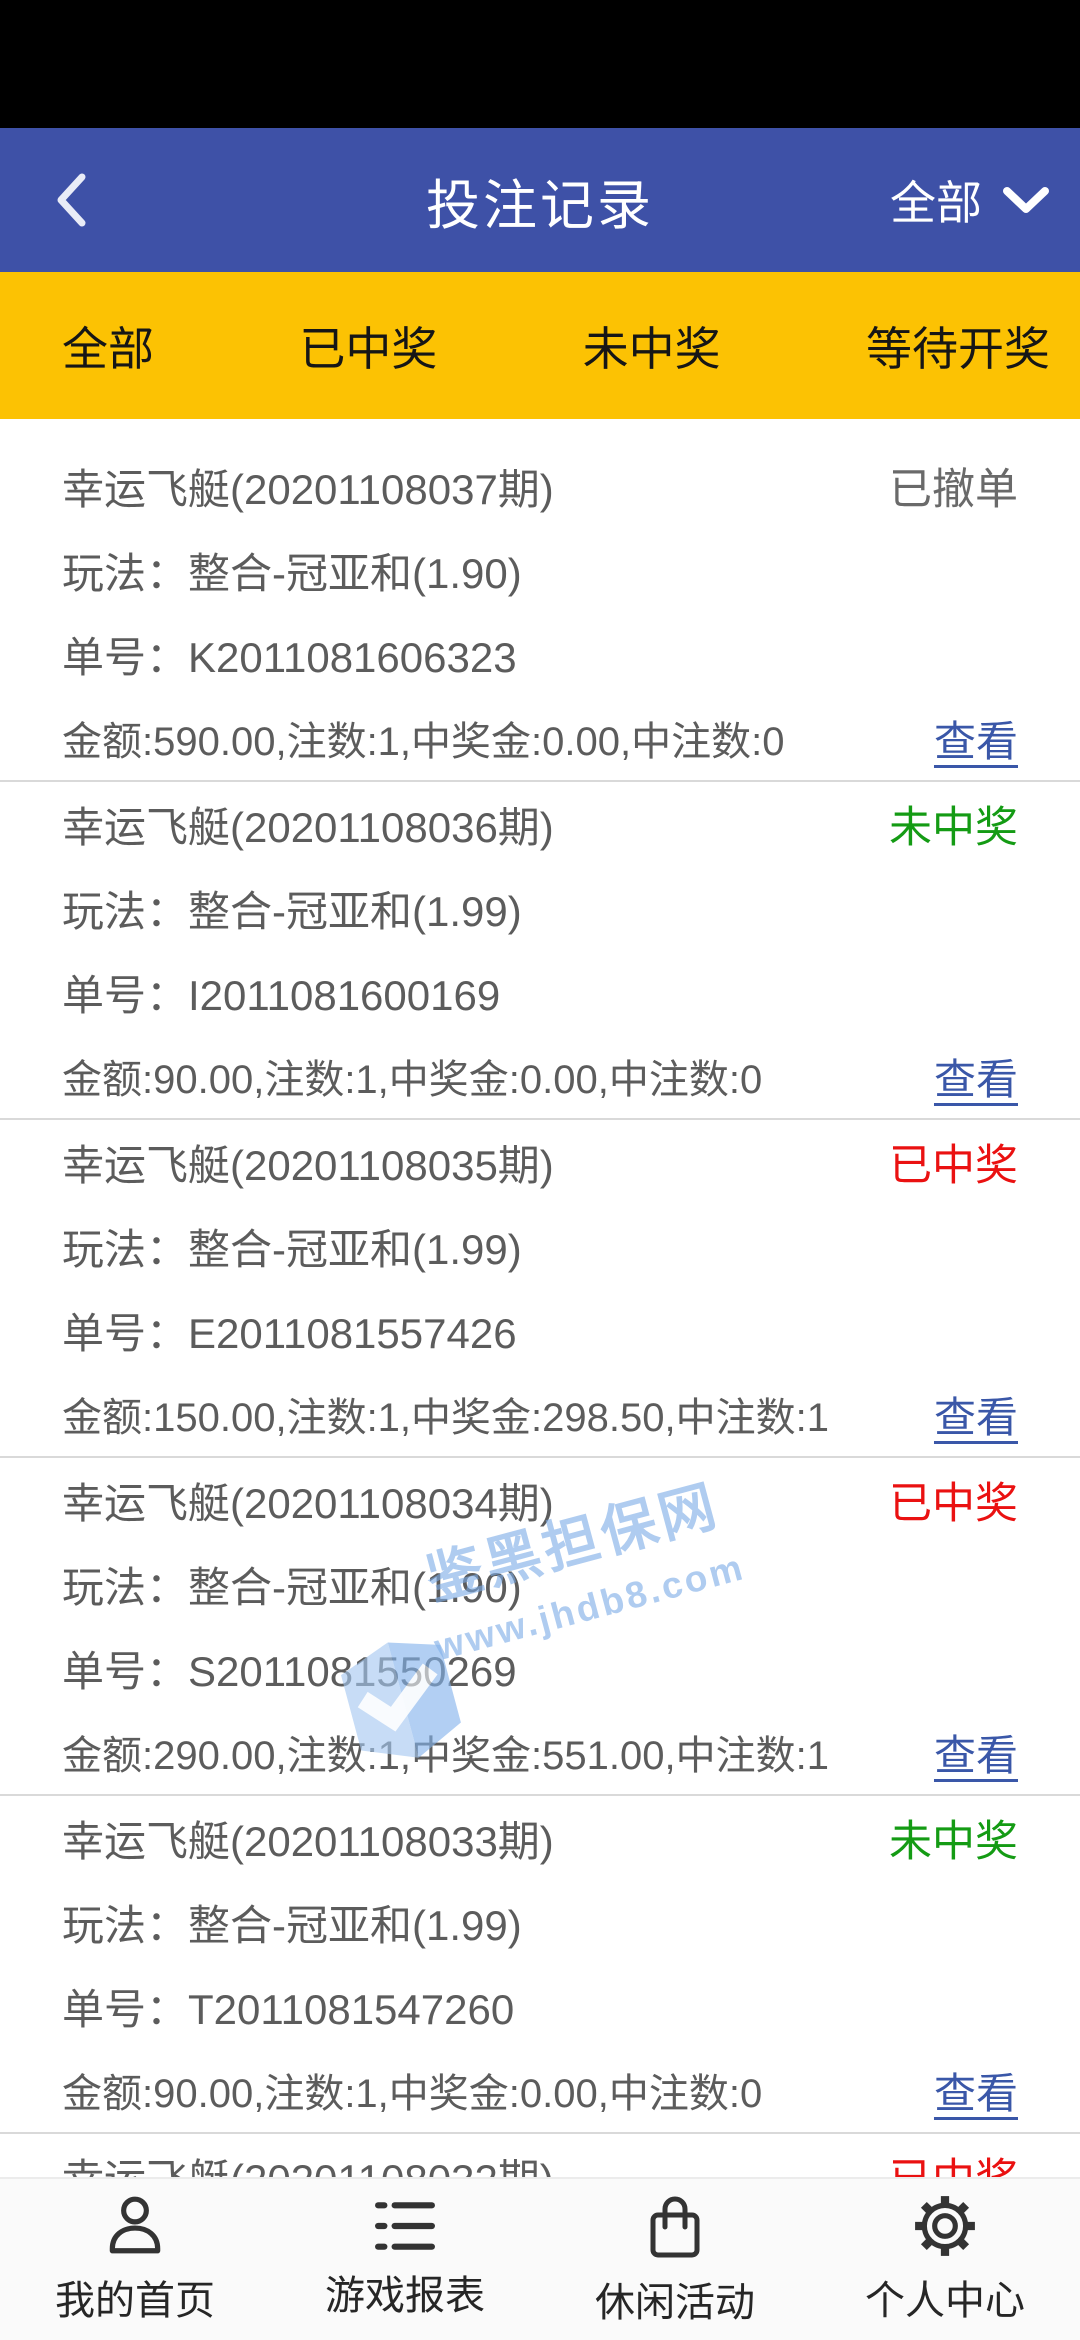 The image size is (1080, 2340). I want to click on record-order-no: 单号：S2011081550269, so click(289, 1671).